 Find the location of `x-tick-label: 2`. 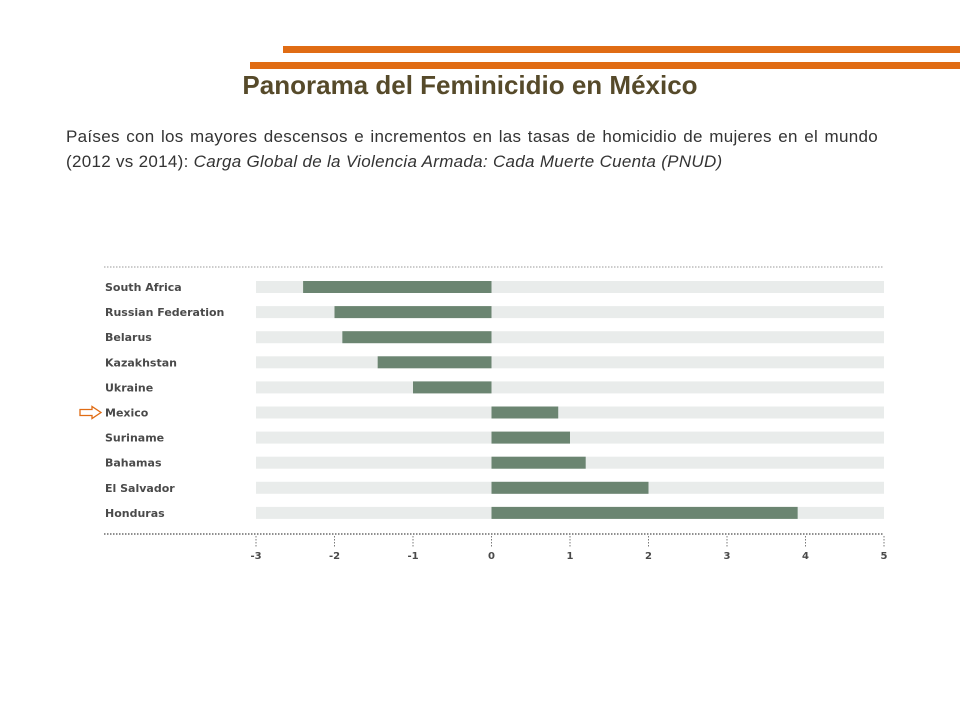

x-tick-label: 2 is located at coordinates (648, 556).